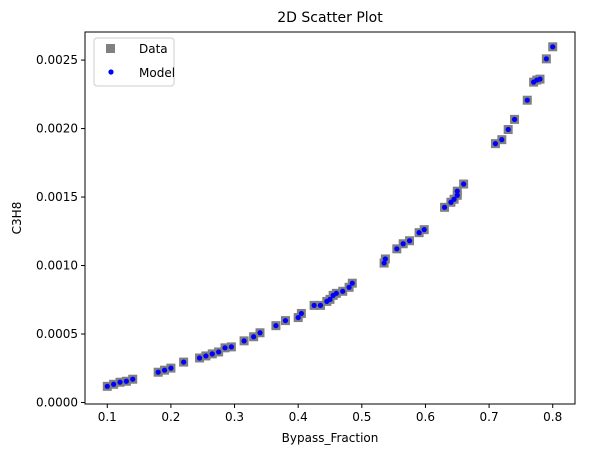 This screenshot has width=593, height=455. I want to click on y-axis-ticks: 0.0000 0.0005 0.0010 0.0015 0.0020 0.0025, so click(60, 231).